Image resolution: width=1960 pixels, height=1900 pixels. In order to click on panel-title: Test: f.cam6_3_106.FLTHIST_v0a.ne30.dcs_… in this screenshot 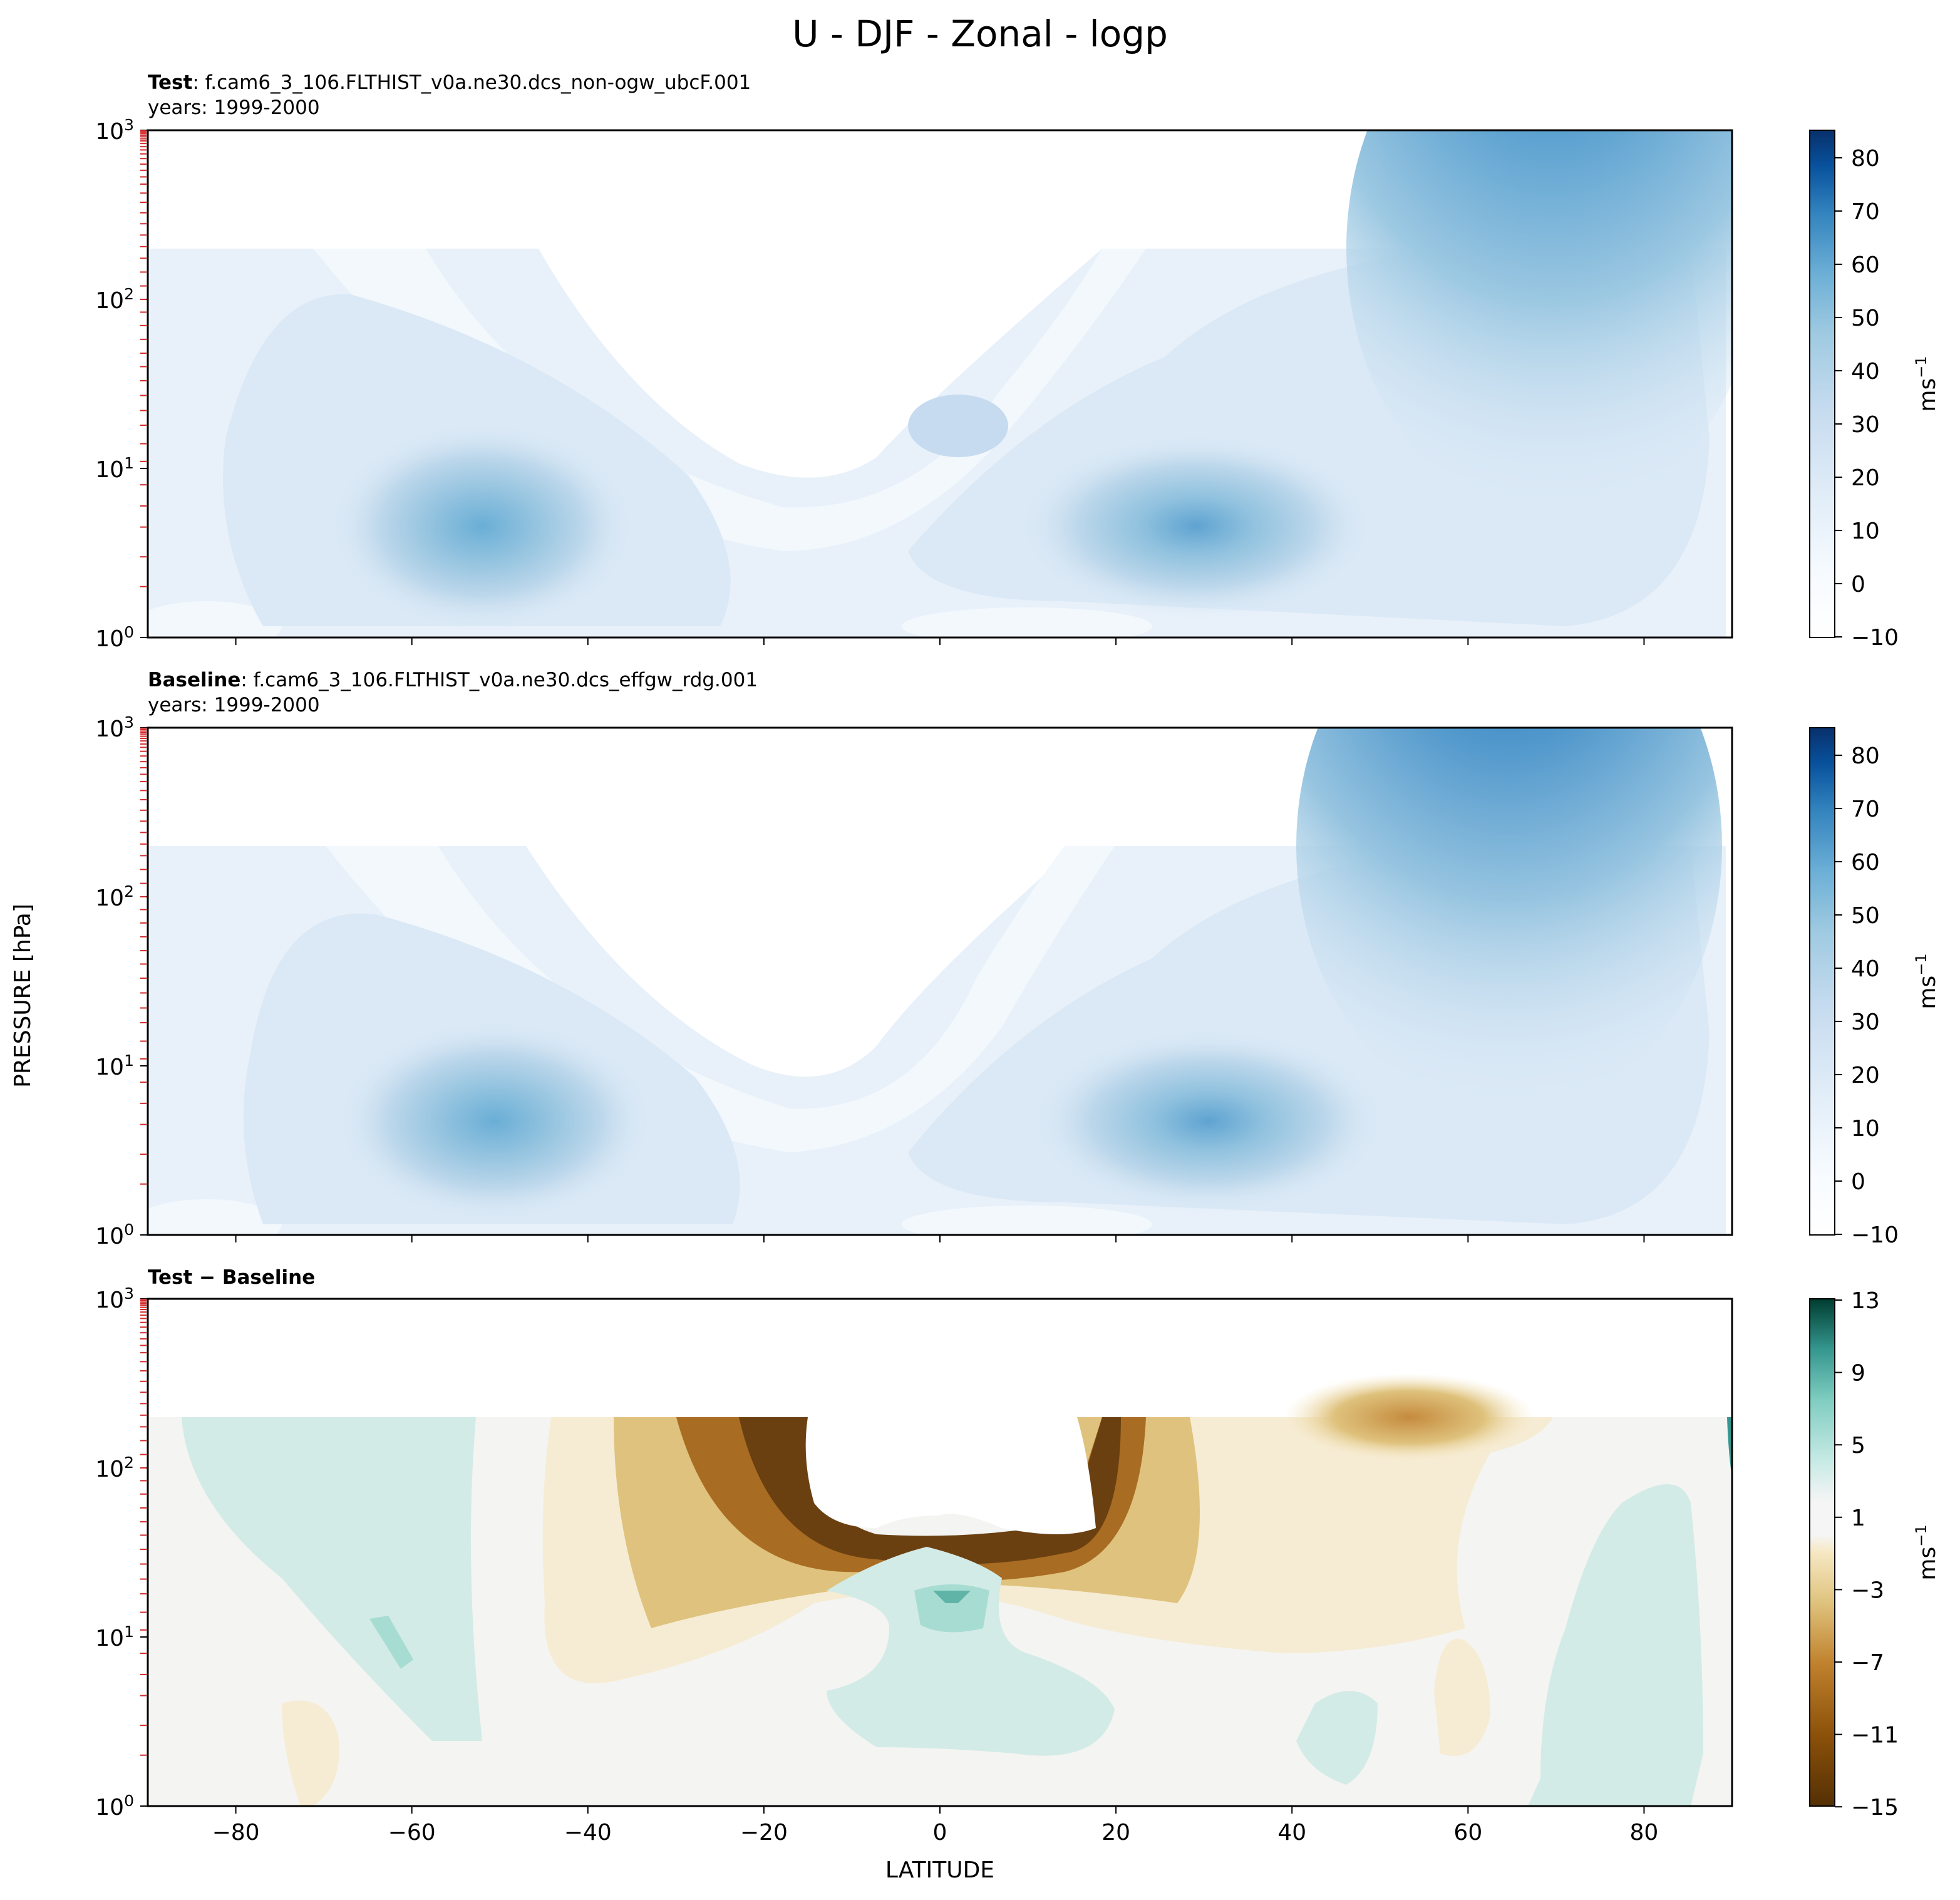, I will do `click(449, 82)`.